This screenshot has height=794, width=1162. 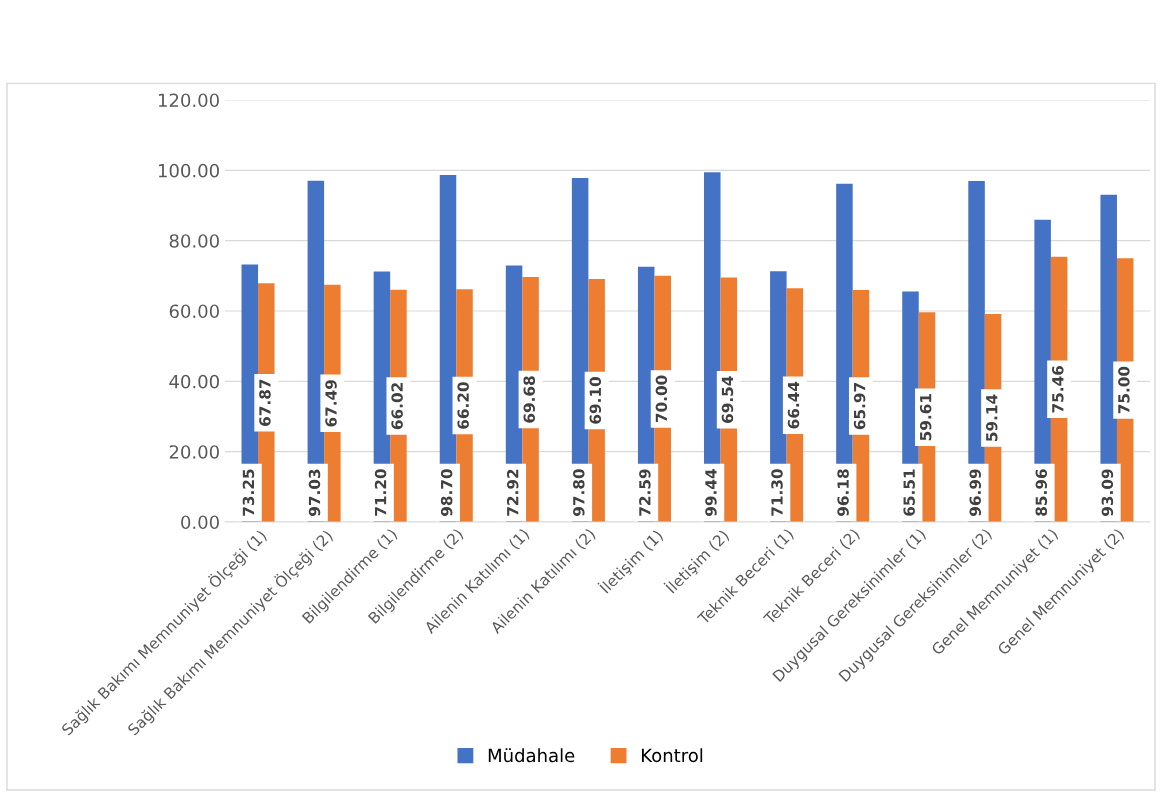 What do you see at coordinates (380, 492) in the screenshot?
I see `data-label: 71.20` at bounding box center [380, 492].